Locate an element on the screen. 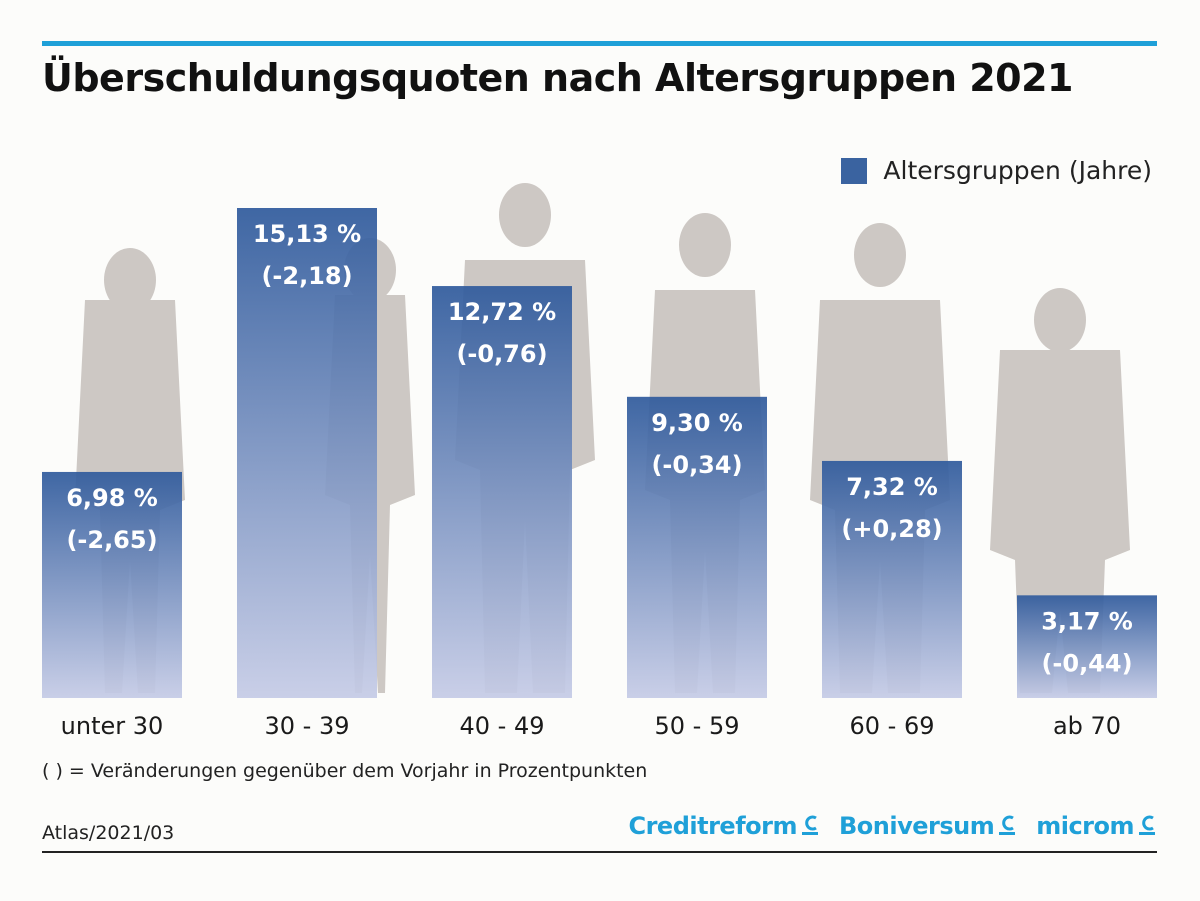 The image size is (1200, 901). legend-swatch is located at coordinates (854, 170).